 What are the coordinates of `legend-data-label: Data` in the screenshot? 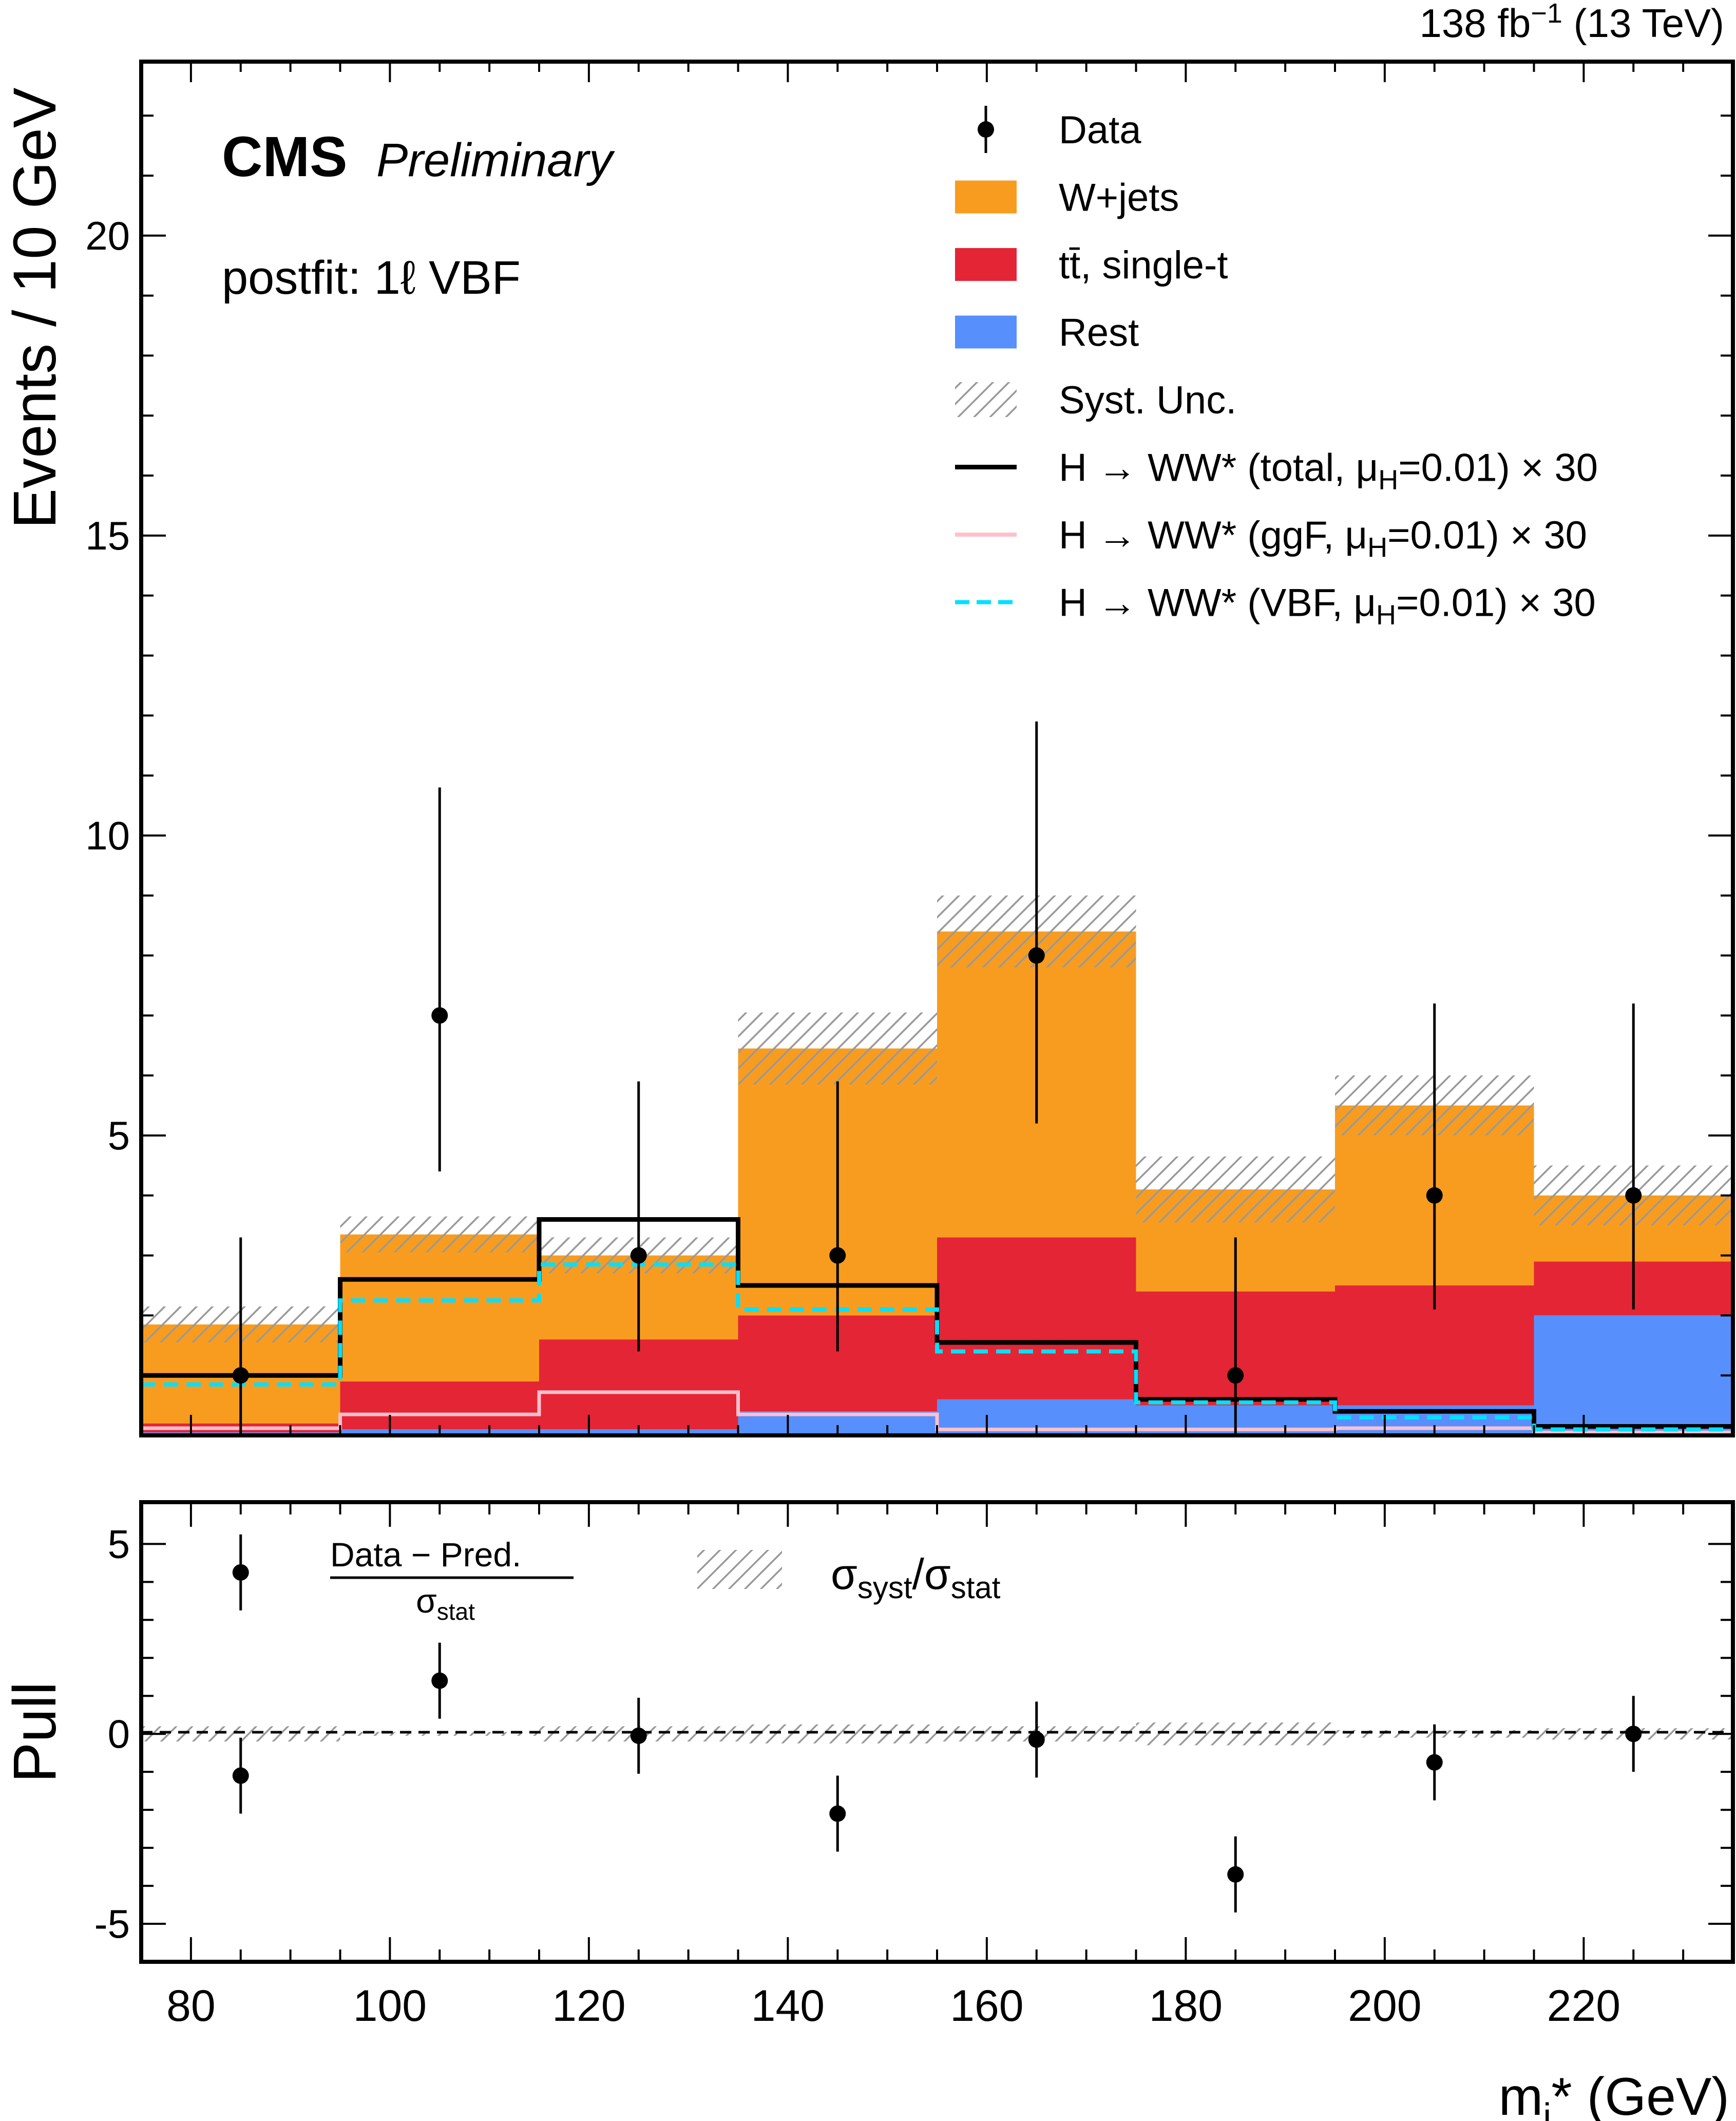 It's located at (1100, 130).